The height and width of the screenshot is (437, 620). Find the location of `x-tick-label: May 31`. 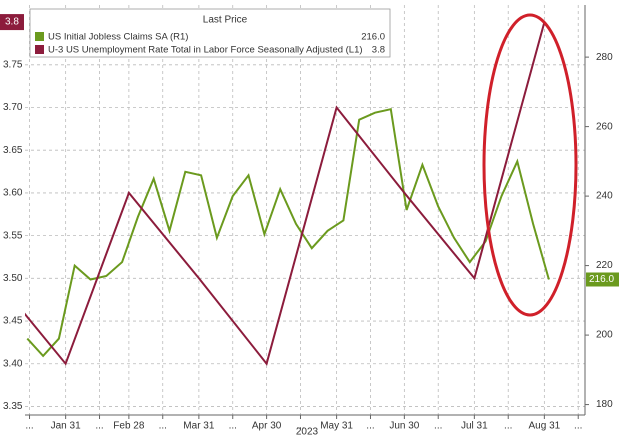

x-tick-label: May 31 is located at coordinates (336, 426).